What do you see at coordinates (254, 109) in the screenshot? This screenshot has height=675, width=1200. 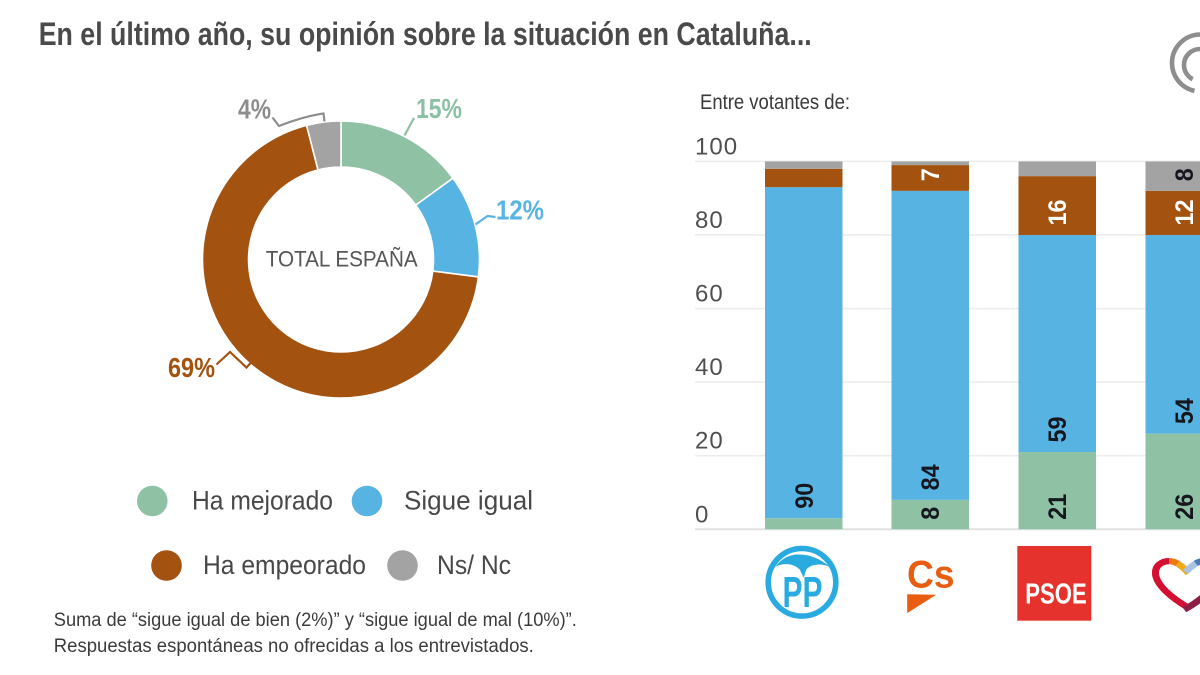 I see `svg-text: 4%` at bounding box center [254, 109].